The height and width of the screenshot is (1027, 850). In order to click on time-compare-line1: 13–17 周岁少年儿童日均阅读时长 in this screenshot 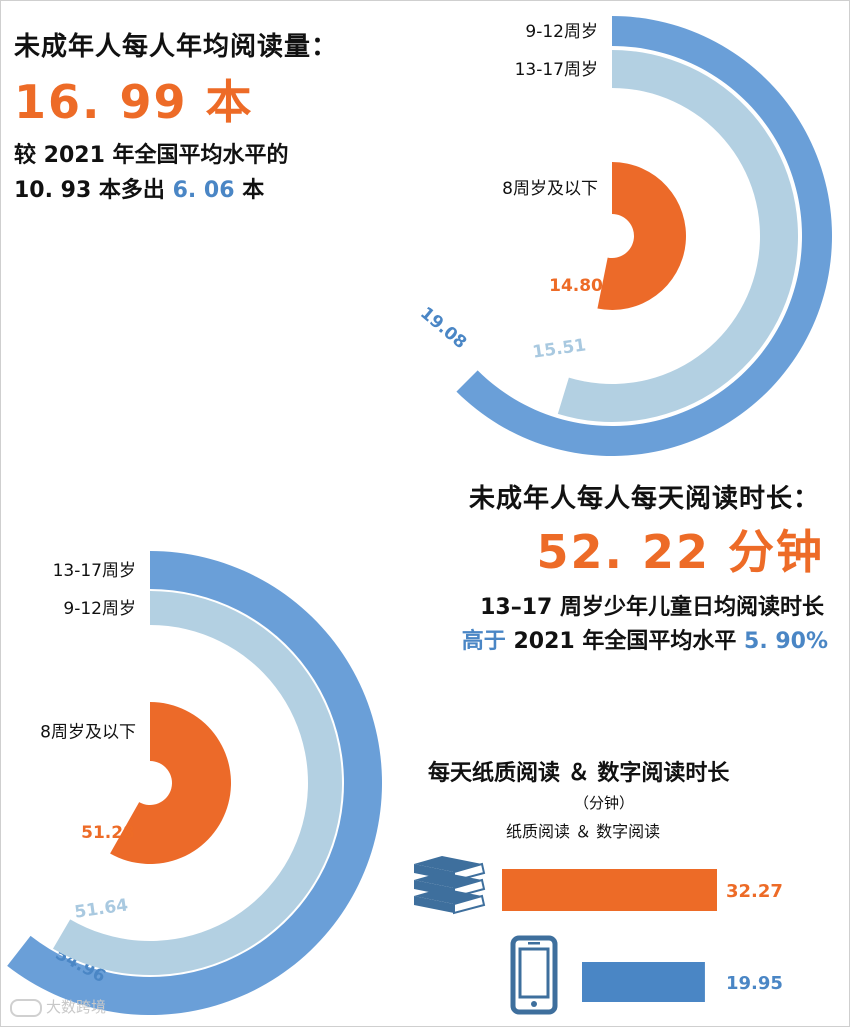, I will do `click(652, 607)`.